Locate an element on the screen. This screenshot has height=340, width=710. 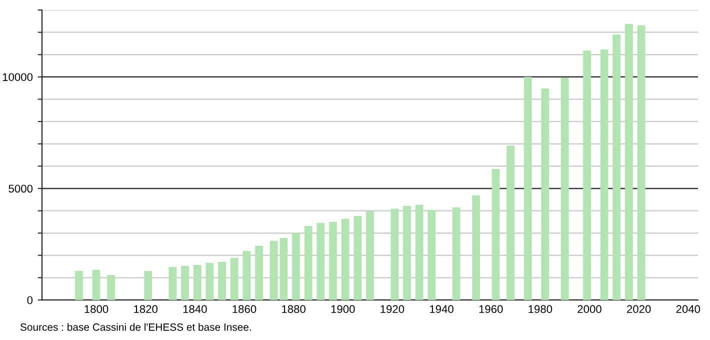
x-tick-label: 1960 is located at coordinates (491, 309).